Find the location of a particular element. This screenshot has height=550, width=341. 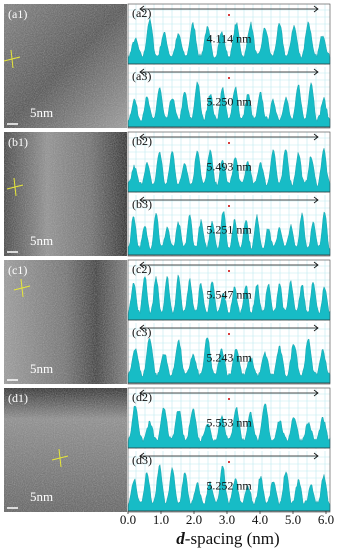

panel-label: (a1) is located at coordinates (17, 14).